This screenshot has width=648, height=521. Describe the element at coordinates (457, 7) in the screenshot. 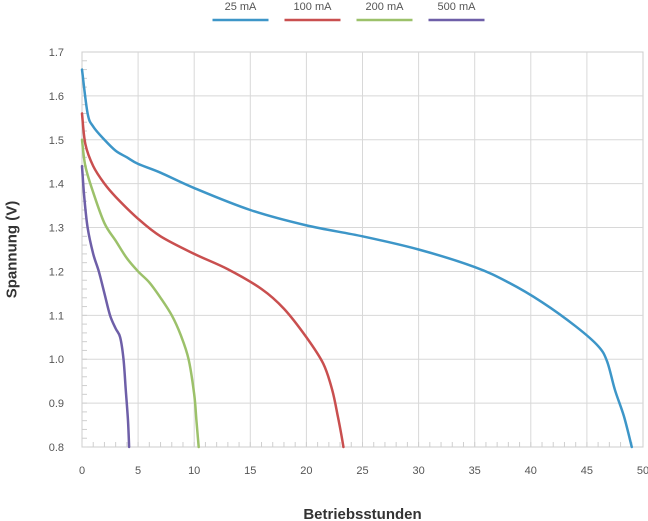

I see `legend-label: 500 mA` at that location.